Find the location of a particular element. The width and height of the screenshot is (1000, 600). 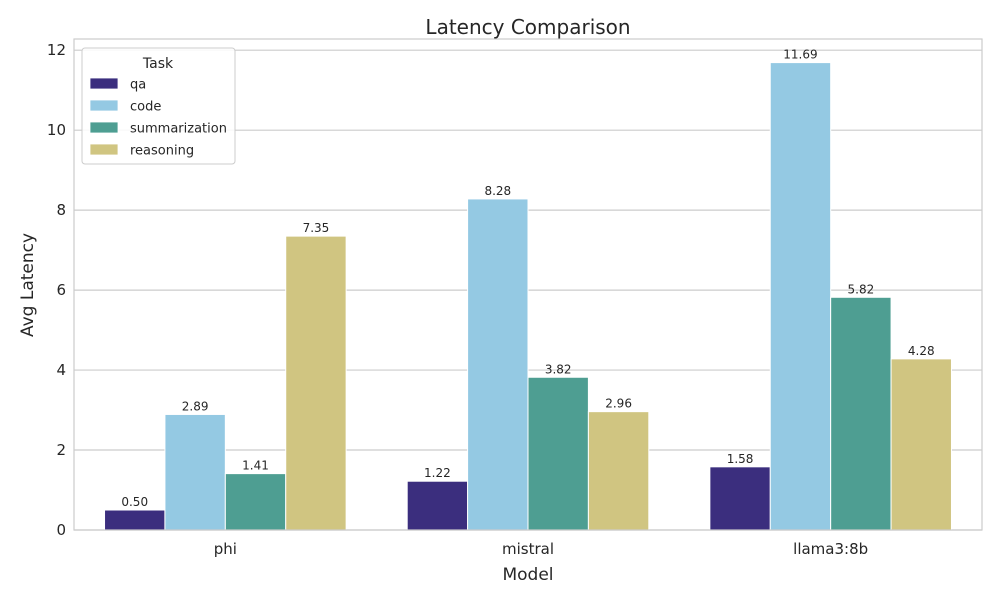

legend: Task qa code summarization reasoning is located at coordinates (158, 106).